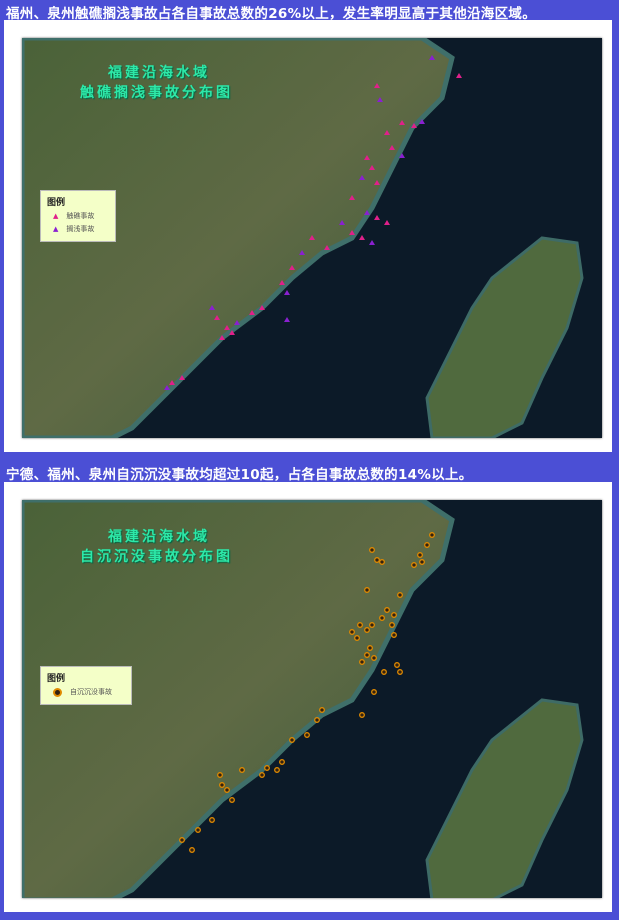 Image resolution: width=619 pixels, height=920 pixels. What do you see at coordinates (80, 229) in the screenshot?
I see `legend-label: 搁浅事故` at bounding box center [80, 229].